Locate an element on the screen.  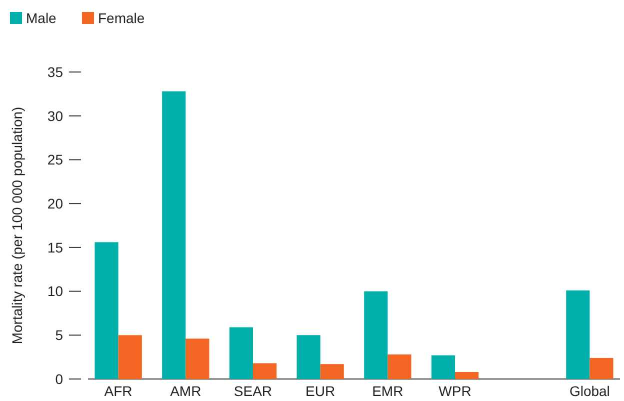
y-tick-label: 15 is located at coordinates (55, 247).